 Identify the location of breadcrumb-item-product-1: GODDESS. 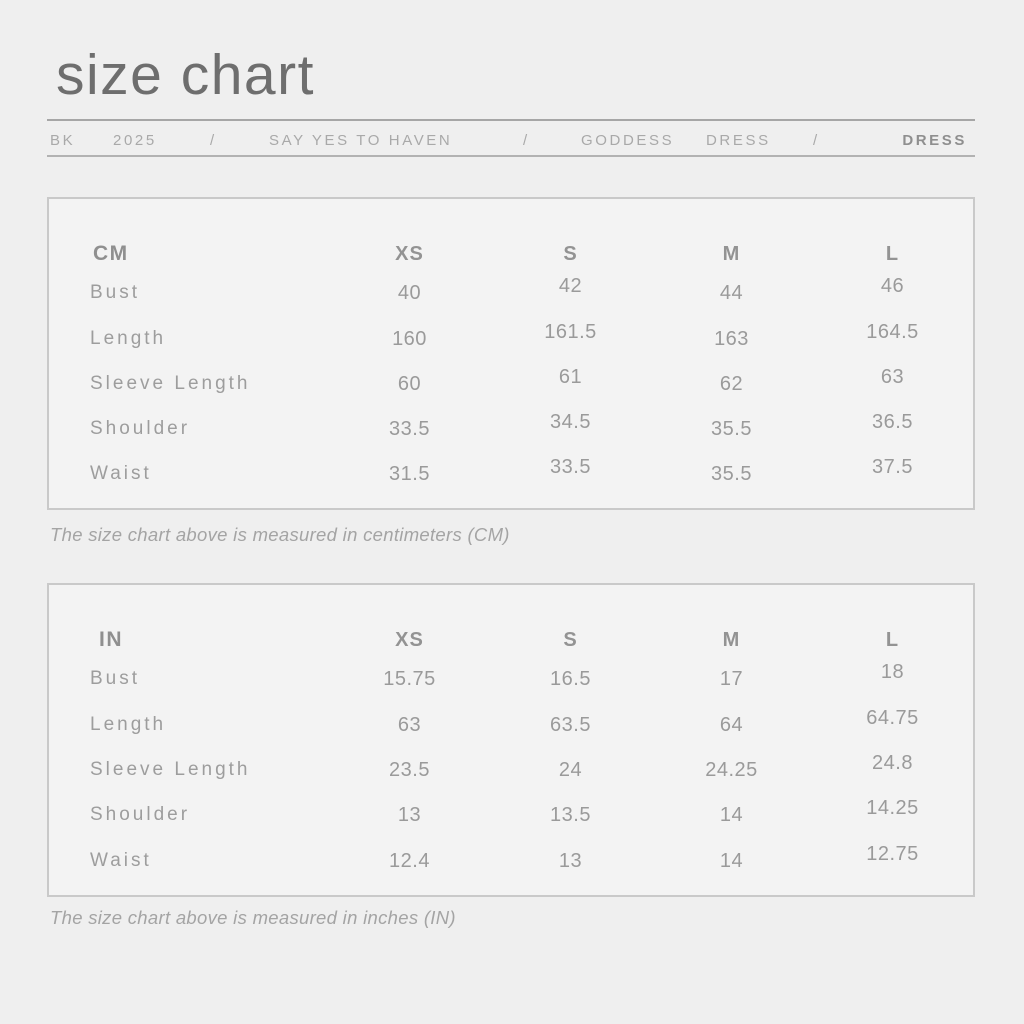
(628, 140).